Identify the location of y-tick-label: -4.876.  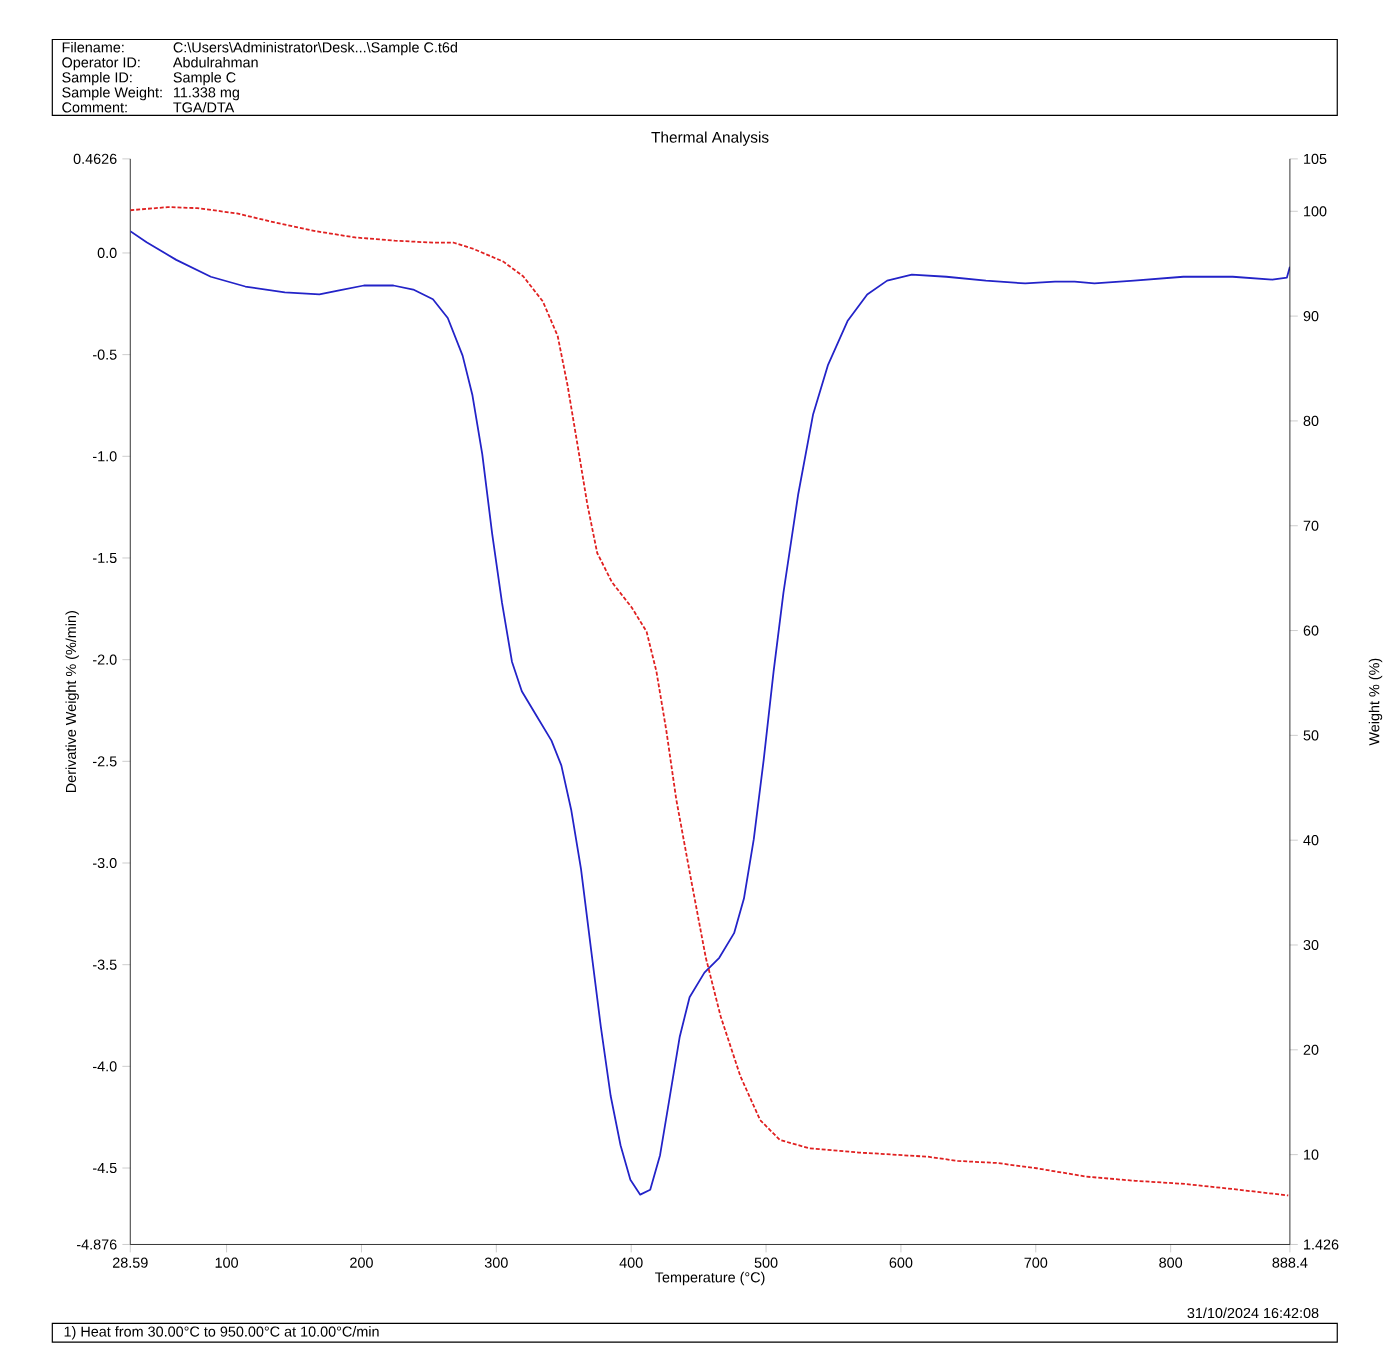
(96, 1244).